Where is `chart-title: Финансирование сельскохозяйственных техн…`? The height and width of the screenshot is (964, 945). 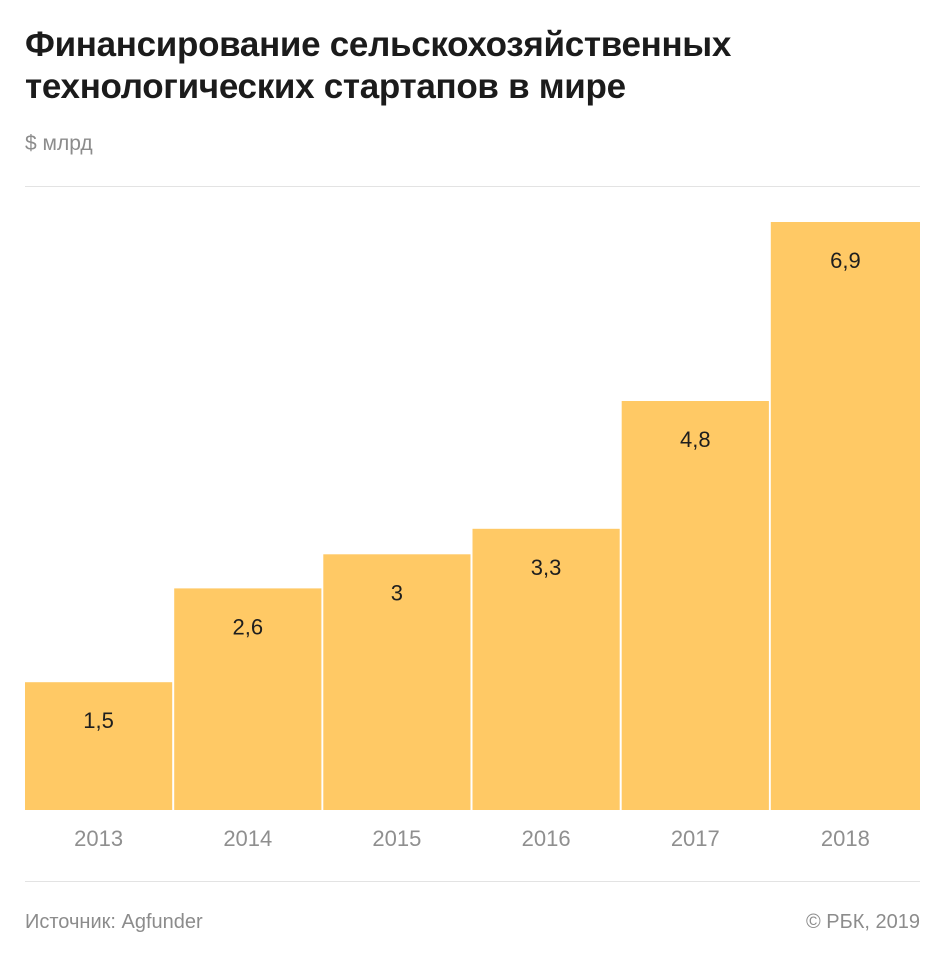 chart-title: Финансирование сельскохозяйственных техн… is located at coordinates (475, 66).